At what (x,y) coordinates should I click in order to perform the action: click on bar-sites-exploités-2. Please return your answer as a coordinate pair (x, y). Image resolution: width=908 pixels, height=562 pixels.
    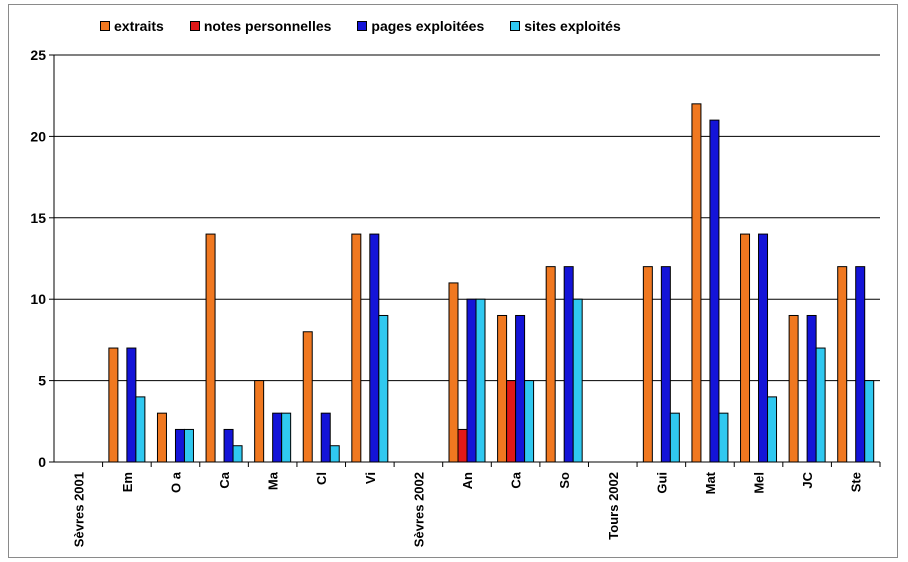
    Looking at the image, I should click on (188, 445).